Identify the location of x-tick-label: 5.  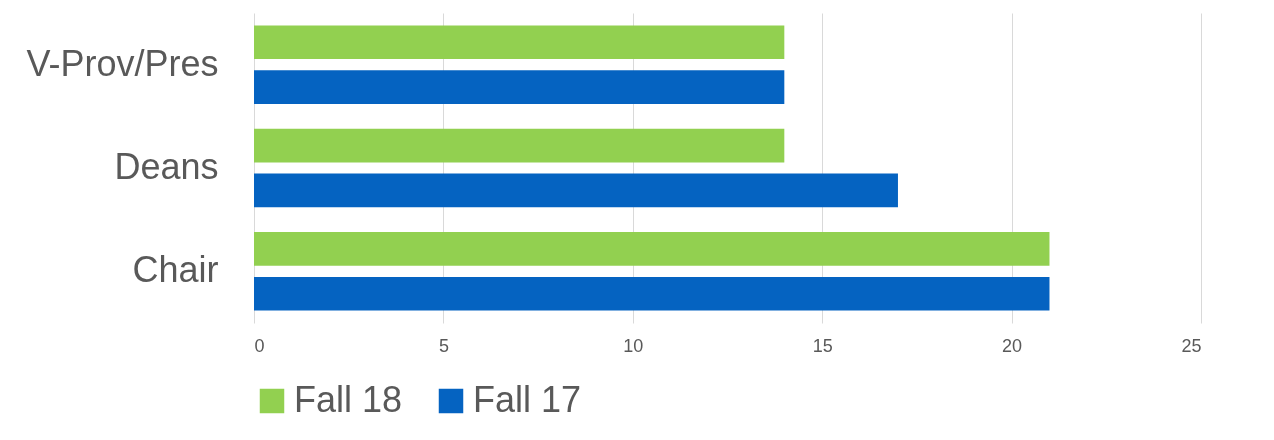
(443, 345).